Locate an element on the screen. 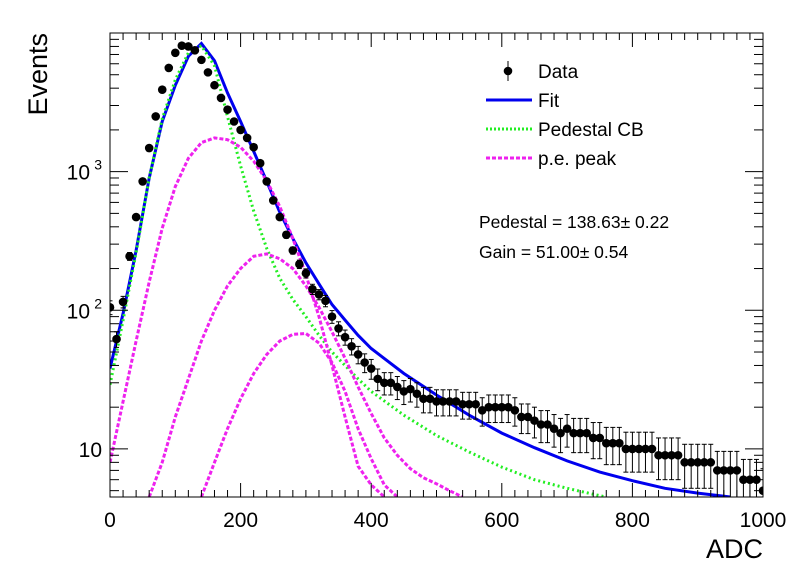  legend-label: Pedestal CB is located at coordinates (591, 130).